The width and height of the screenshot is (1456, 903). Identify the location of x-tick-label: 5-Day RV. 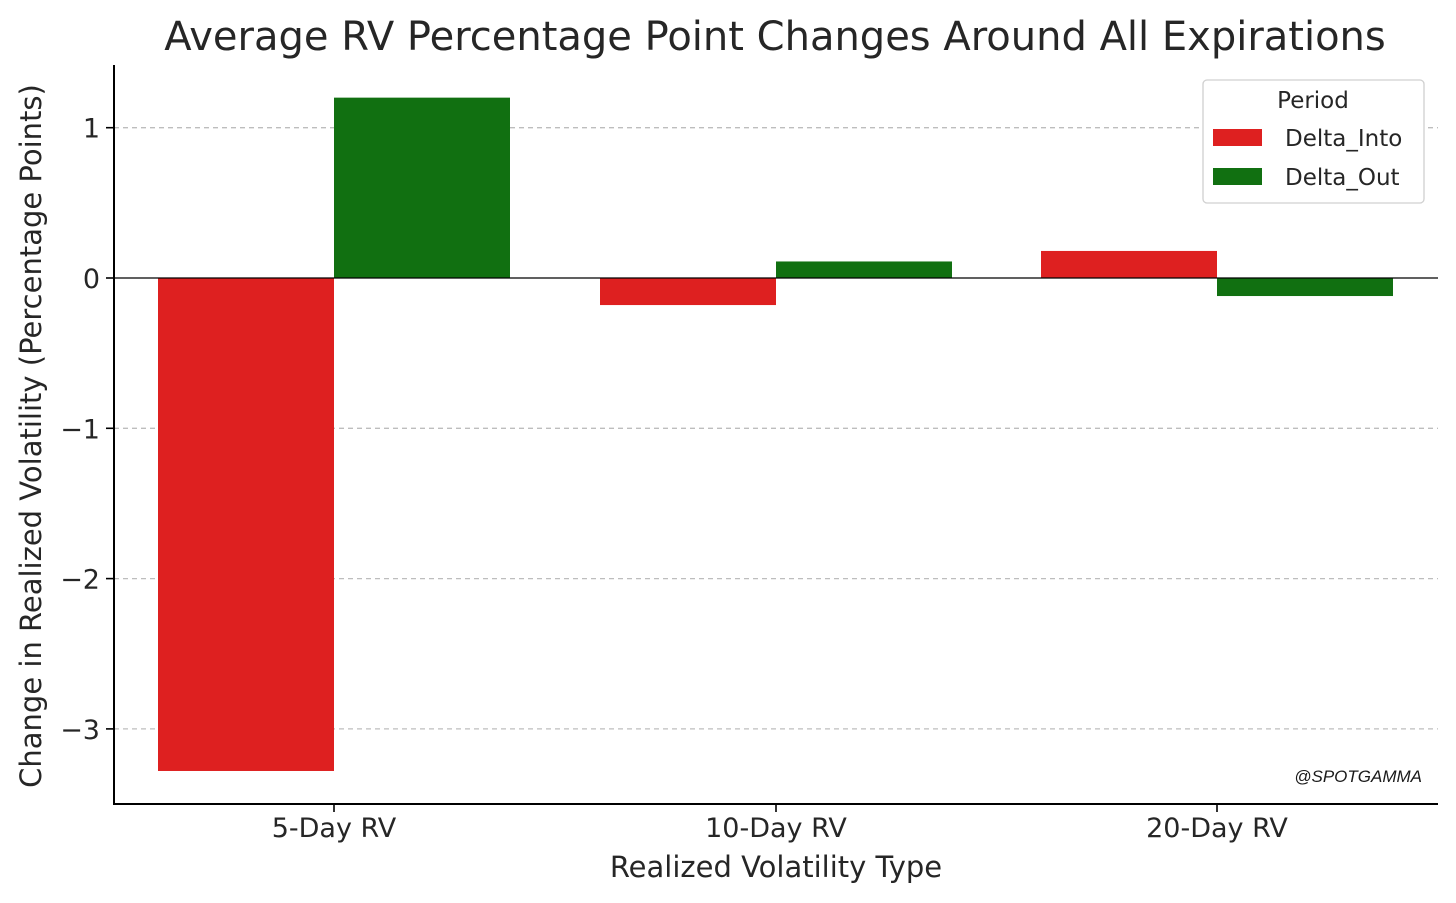
(334, 828).